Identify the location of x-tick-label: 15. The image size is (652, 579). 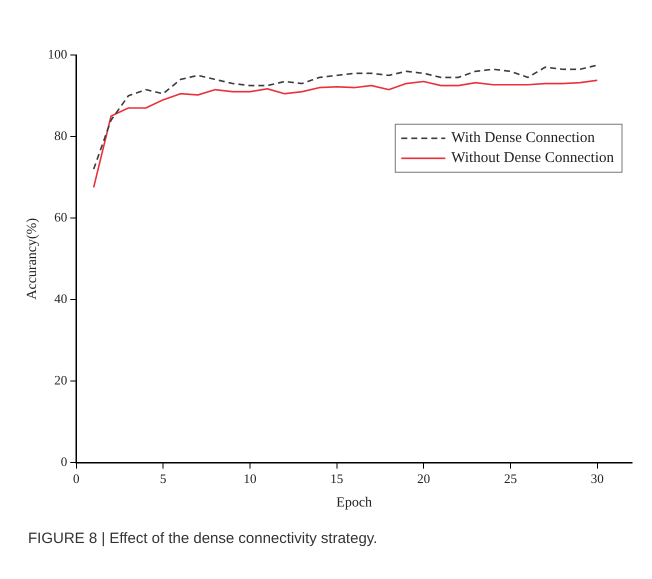
(337, 478).